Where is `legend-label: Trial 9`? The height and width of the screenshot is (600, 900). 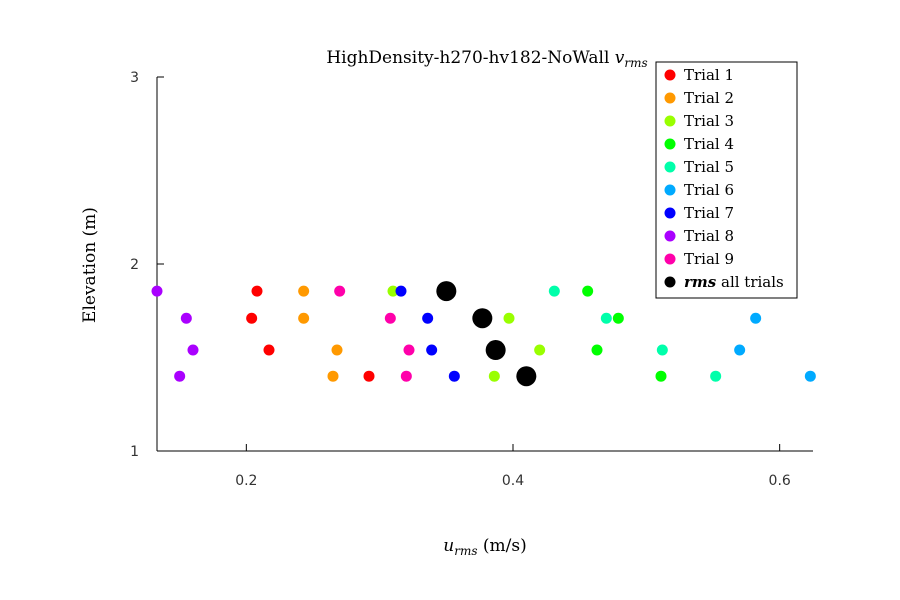
legend-label: Trial 9 is located at coordinates (709, 259).